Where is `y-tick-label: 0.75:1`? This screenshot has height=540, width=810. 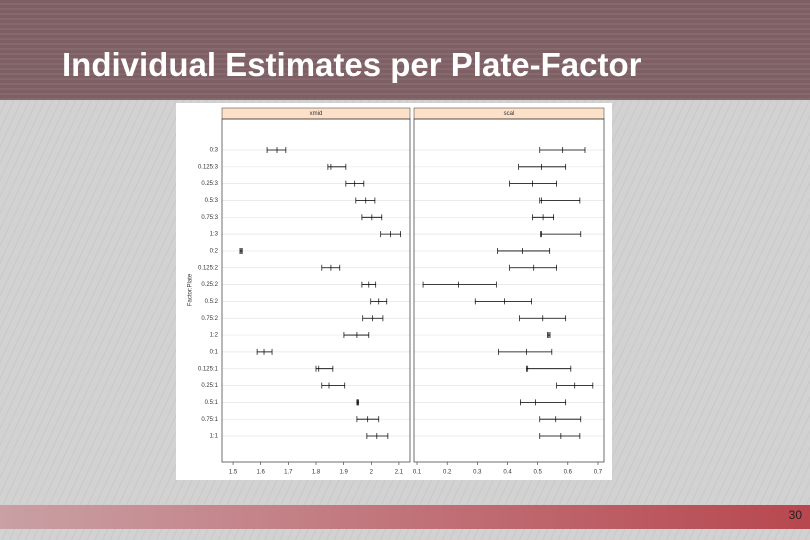
y-tick-label: 0.75:1 is located at coordinates (209, 420).